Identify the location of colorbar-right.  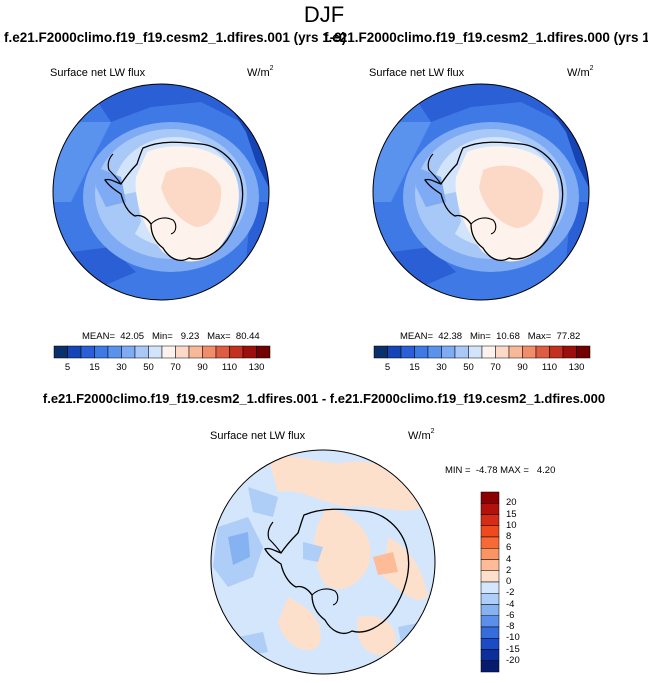
(482, 352).